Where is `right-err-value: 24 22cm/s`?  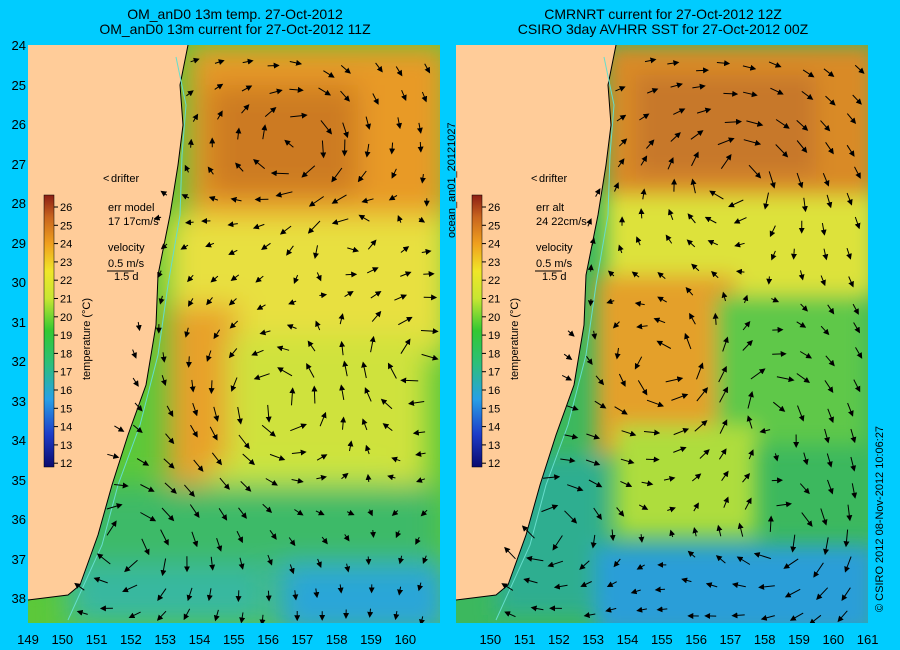
right-err-value: 24 22cm/s is located at coordinates (561, 222).